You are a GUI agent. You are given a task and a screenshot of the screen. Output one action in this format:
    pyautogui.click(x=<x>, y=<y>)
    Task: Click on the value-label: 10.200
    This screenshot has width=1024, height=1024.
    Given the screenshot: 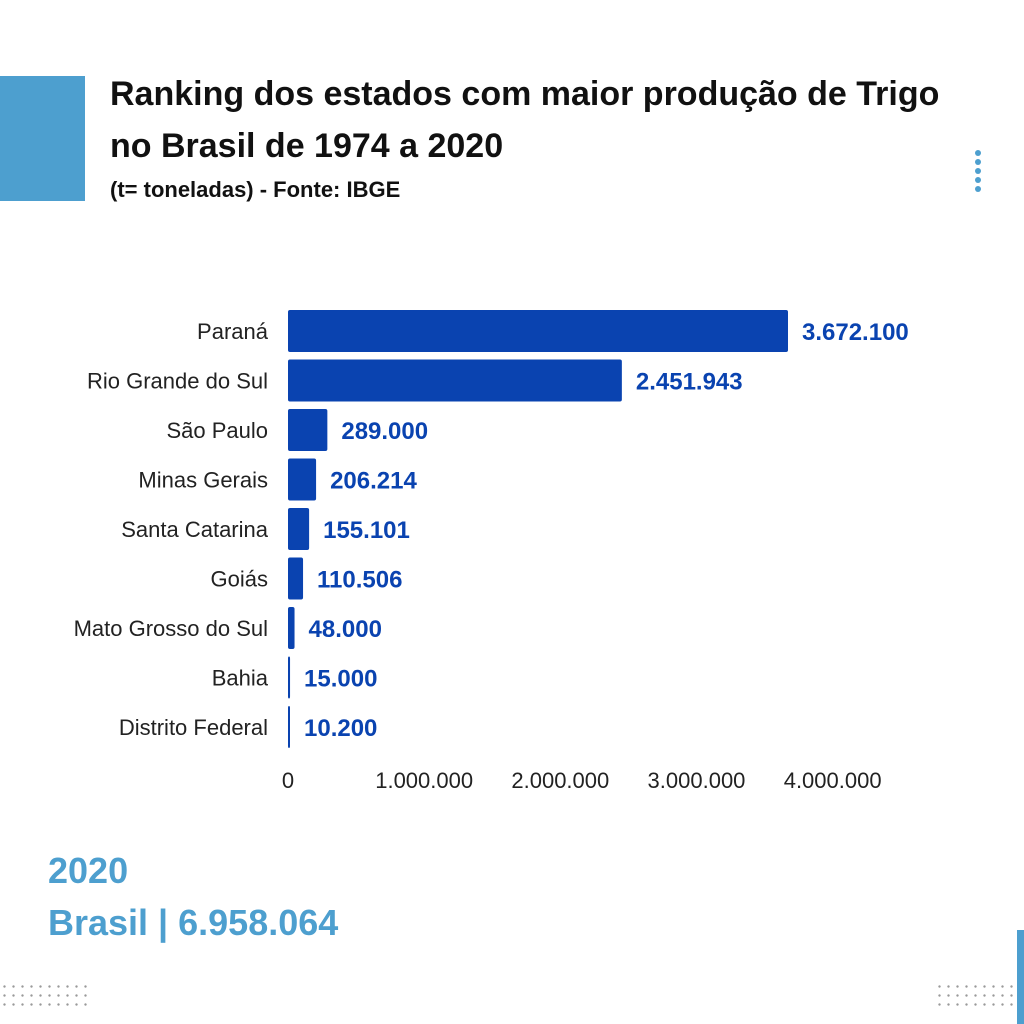 What is the action you would take?
    pyautogui.click(x=340, y=728)
    